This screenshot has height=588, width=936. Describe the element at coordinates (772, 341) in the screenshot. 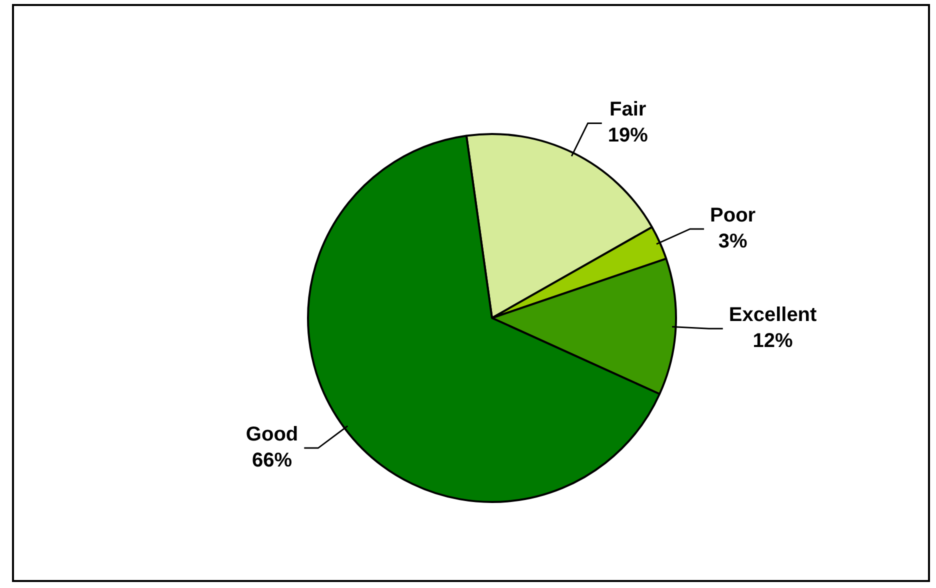

I see `data-label: 12%` at that location.